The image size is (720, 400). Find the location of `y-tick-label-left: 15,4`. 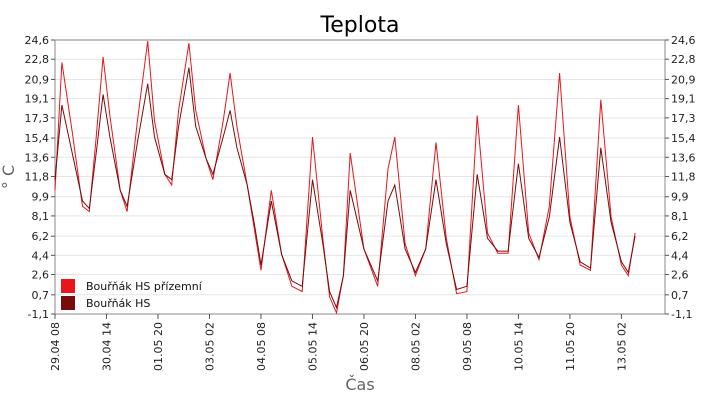

y-tick-label-left: 15,4 is located at coordinates (37, 138).